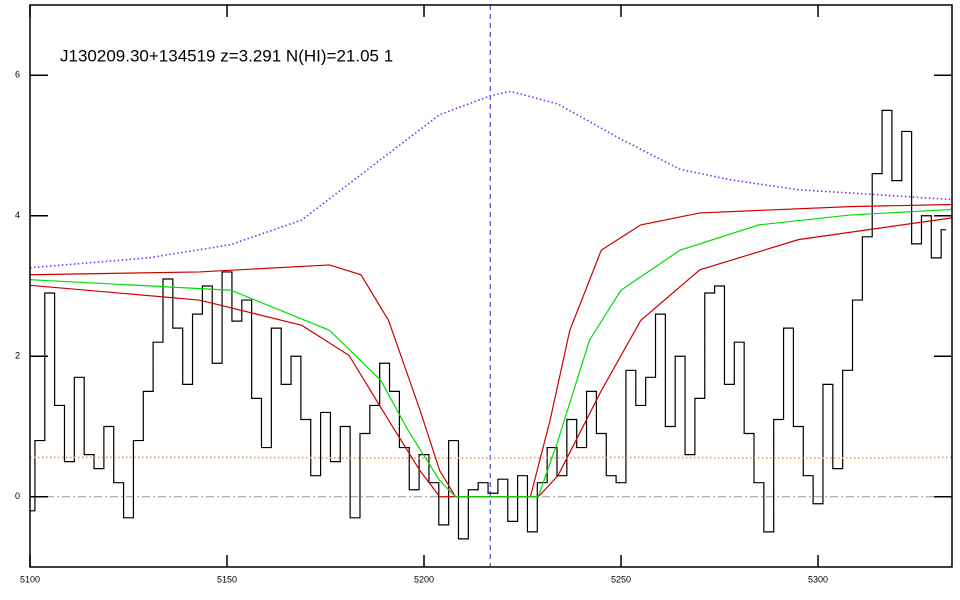 Image resolution: width=960 pixels, height=600 pixels. What do you see at coordinates (621, 579) in the screenshot?
I see `x-tick-label: 5250` at bounding box center [621, 579].